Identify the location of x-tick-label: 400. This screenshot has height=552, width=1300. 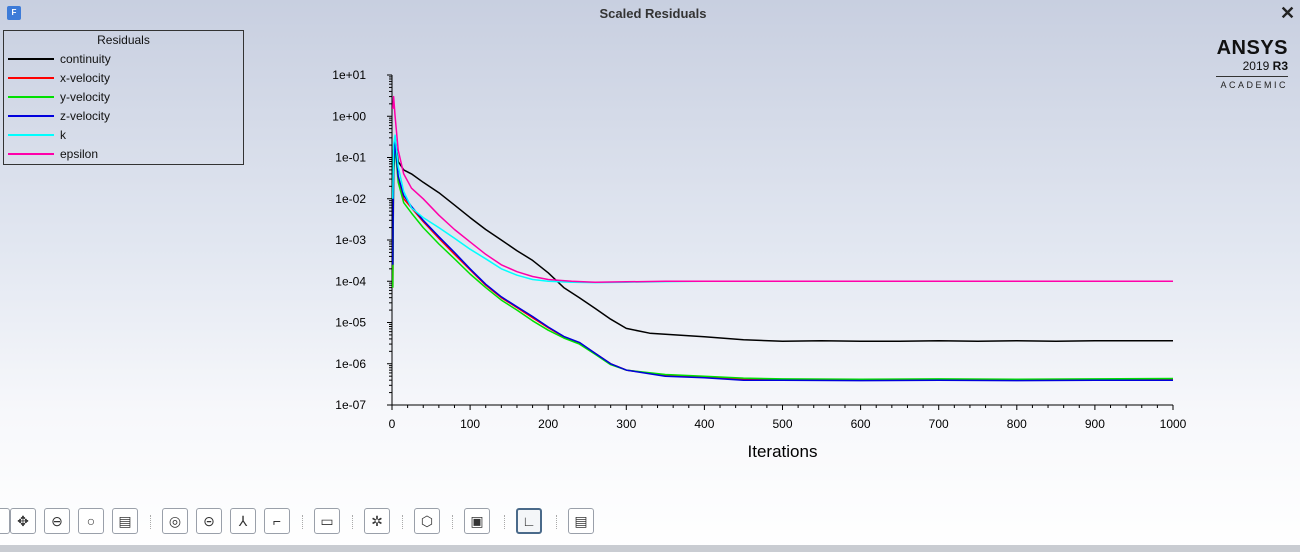
(704, 424).